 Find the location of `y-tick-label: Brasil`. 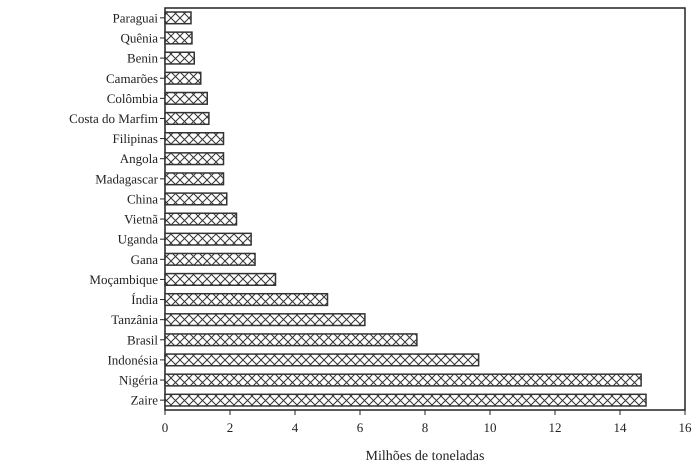

y-tick-label: Brasil is located at coordinates (142, 340).